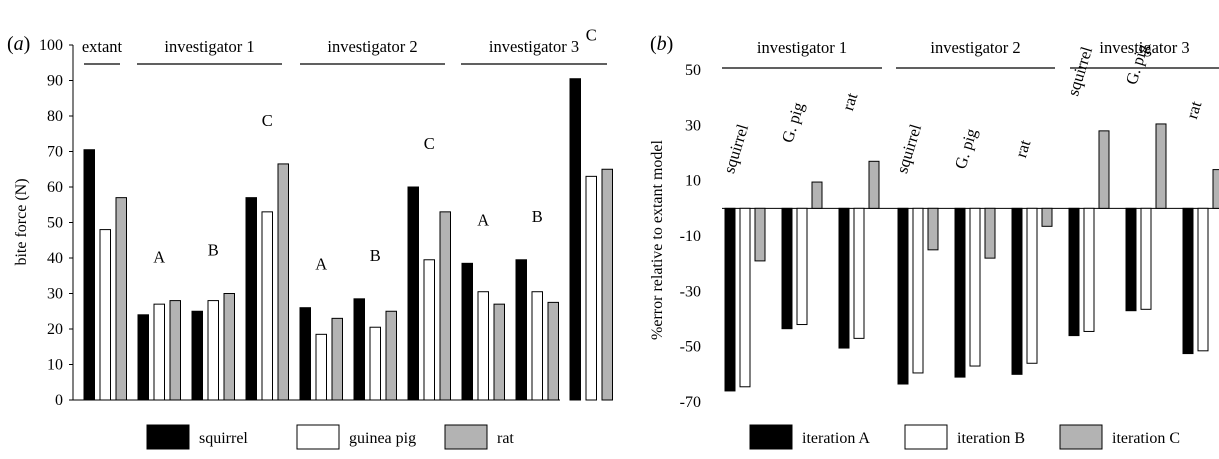  Describe the element at coordinates (55, 116) in the screenshot. I see `panel-a-y-tick-label: 80` at that location.